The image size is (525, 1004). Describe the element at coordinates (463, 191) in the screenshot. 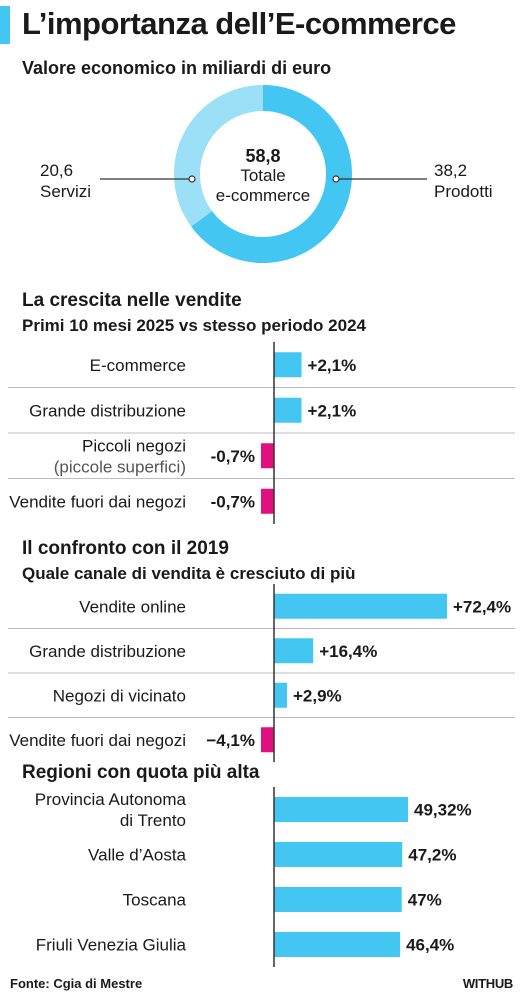

I see `donut-right-name: Prodotti` at that location.